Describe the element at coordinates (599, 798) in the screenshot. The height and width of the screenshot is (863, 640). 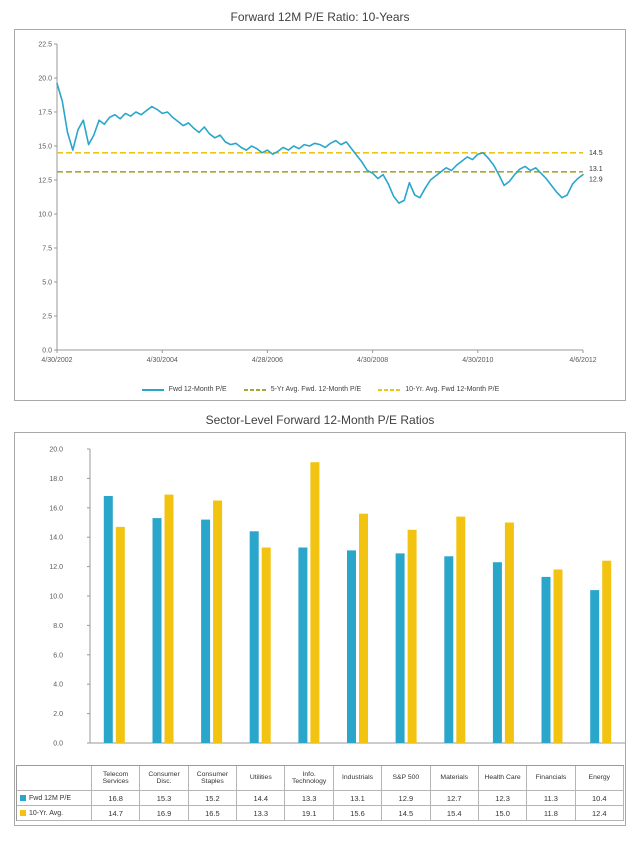
I see `value-cell: 10.4` at that location.